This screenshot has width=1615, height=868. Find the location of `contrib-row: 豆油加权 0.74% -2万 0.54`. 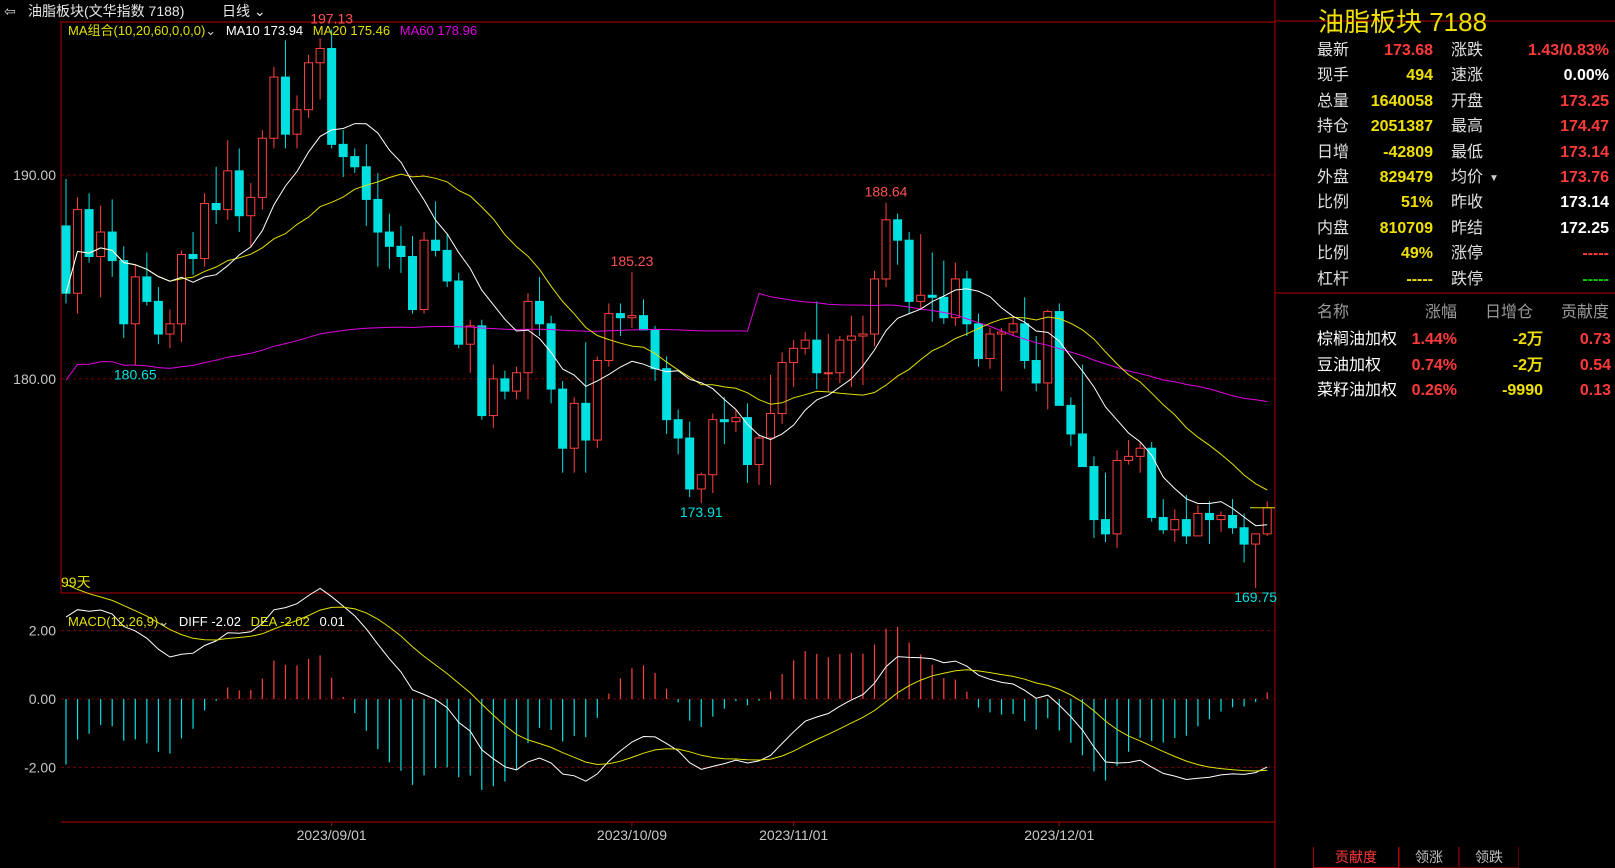

contrib-row: 豆油加权 0.74% -2万 0.54 is located at coordinates (1464, 366).